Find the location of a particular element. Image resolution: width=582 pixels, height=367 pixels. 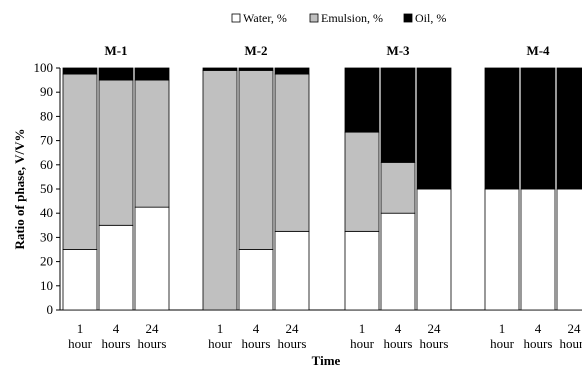

y-axis-title: Ratio of phase, V/V% is located at coordinates (19, 188).